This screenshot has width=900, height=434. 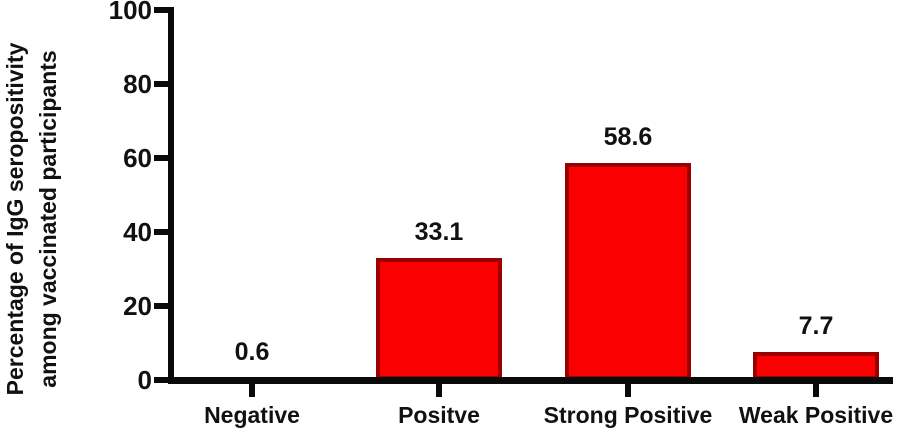 What do you see at coordinates (171, 195) in the screenshot?
I see `y-axis-line` at bounding box center [171, 195].